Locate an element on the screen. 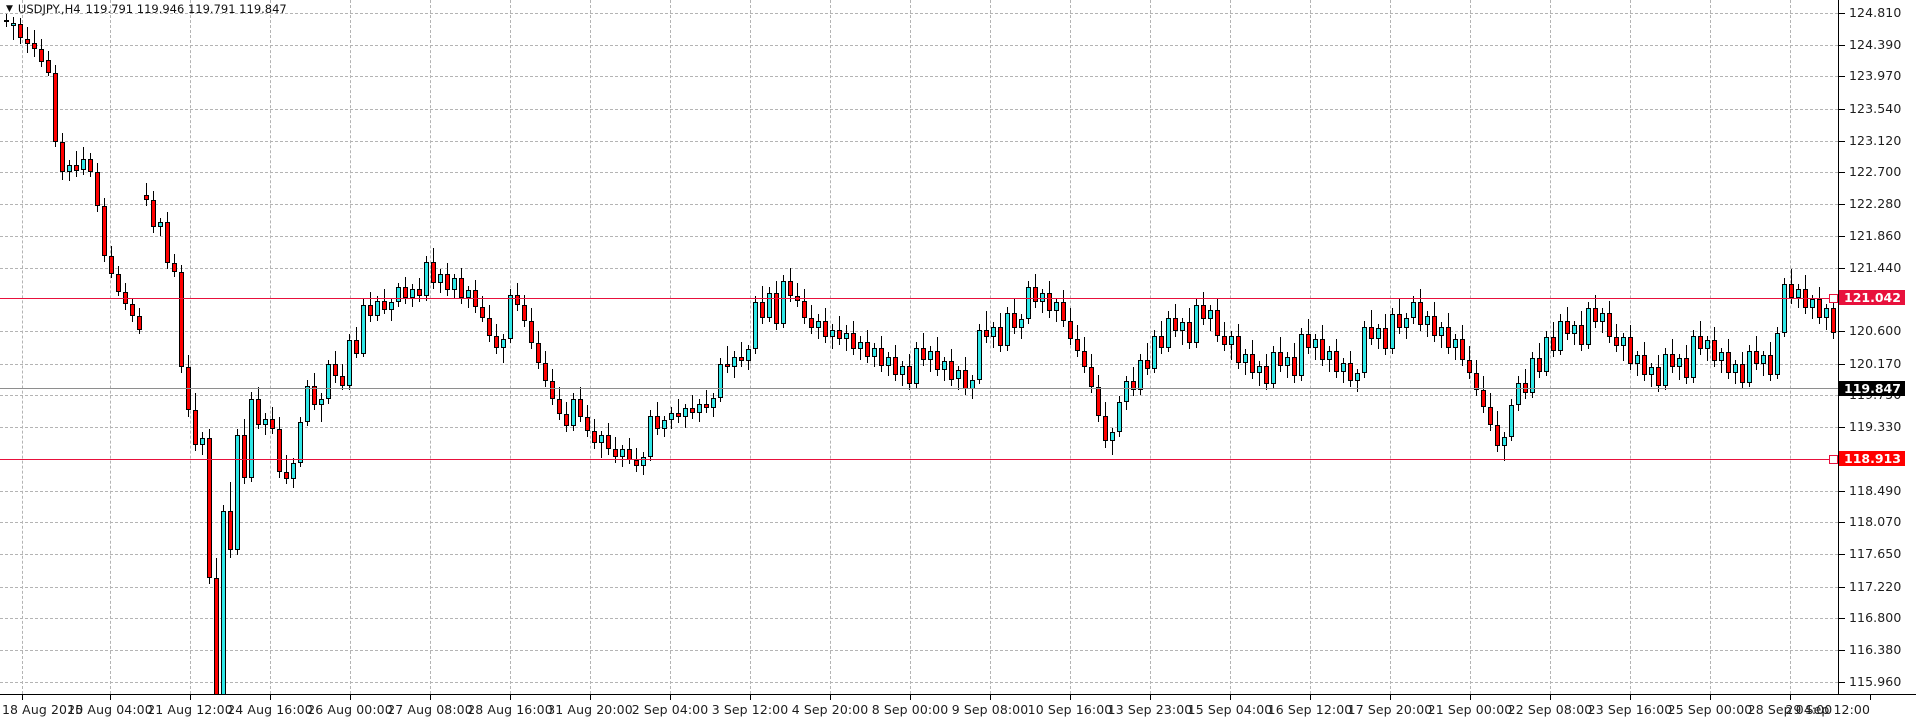 The width and height of the screenshot is (1916, 723). time-axis-label: 10 Sep 16:00 is located at coordinates (1070, 709).